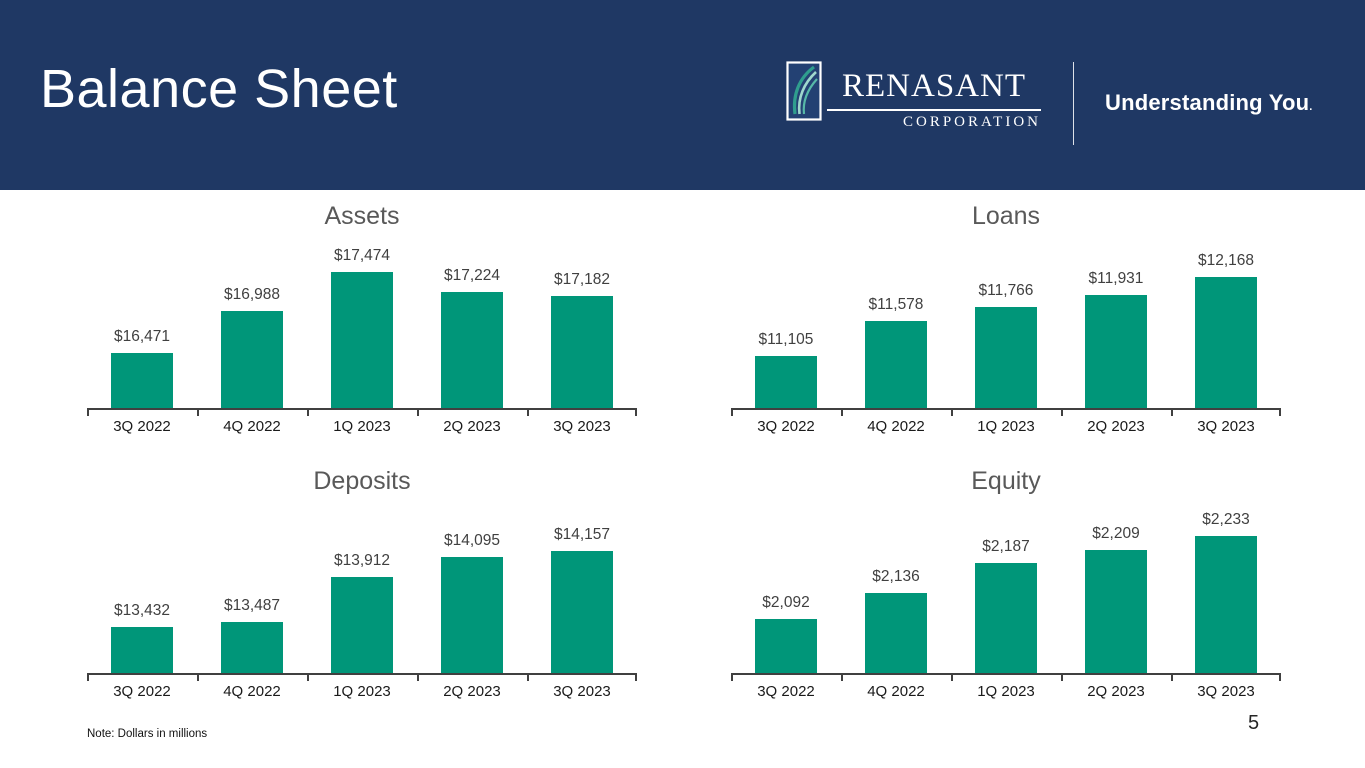  I want to click on data-label: $16,471, so click(142, 336).